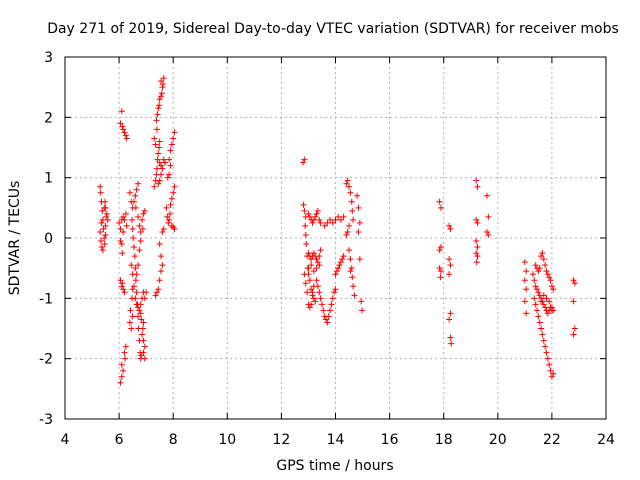 This screenshot has height=480, width=640. I want to click on y-tick-labels: -3 -2 -1 0 1 2 3, so click(46, 239).